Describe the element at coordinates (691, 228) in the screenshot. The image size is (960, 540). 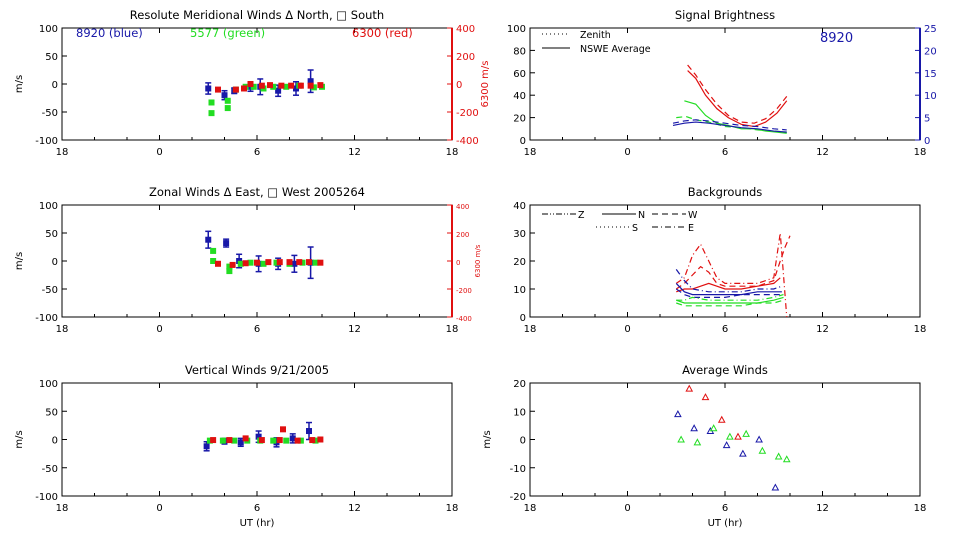
I see `legend-label: E` at that location.